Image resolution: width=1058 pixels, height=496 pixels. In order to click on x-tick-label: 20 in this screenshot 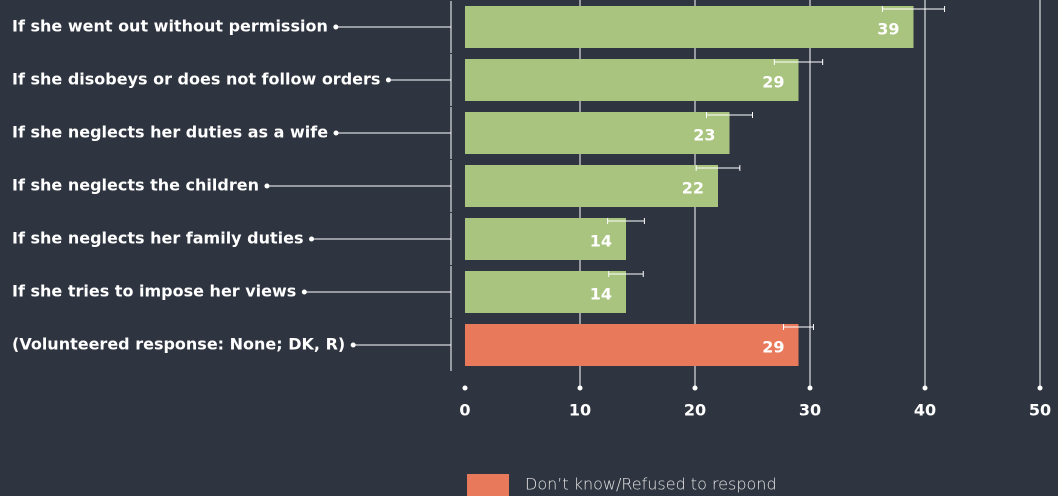, I will do `click(695, 410)`.